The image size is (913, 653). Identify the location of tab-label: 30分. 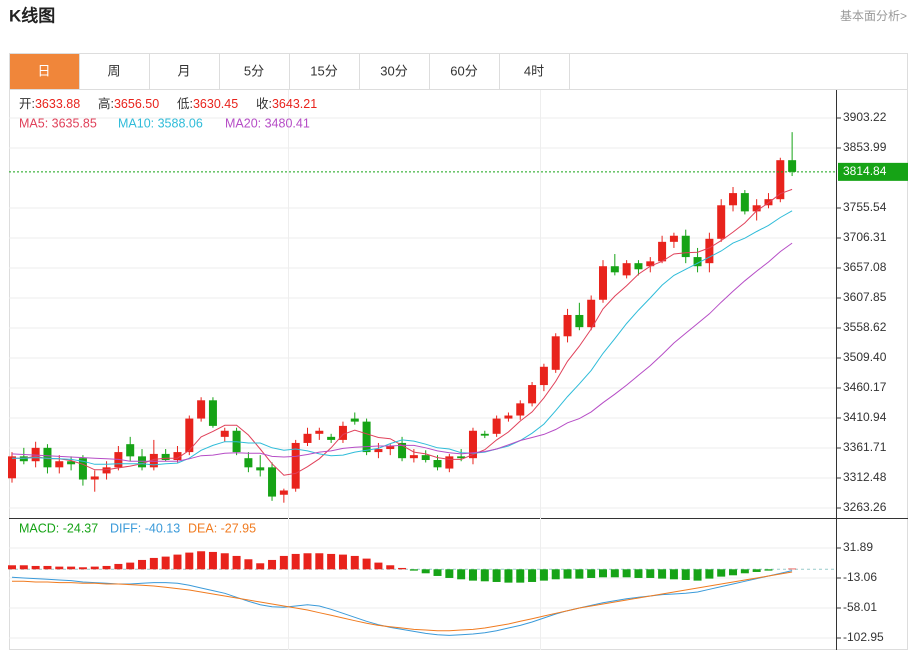
(393, 70).